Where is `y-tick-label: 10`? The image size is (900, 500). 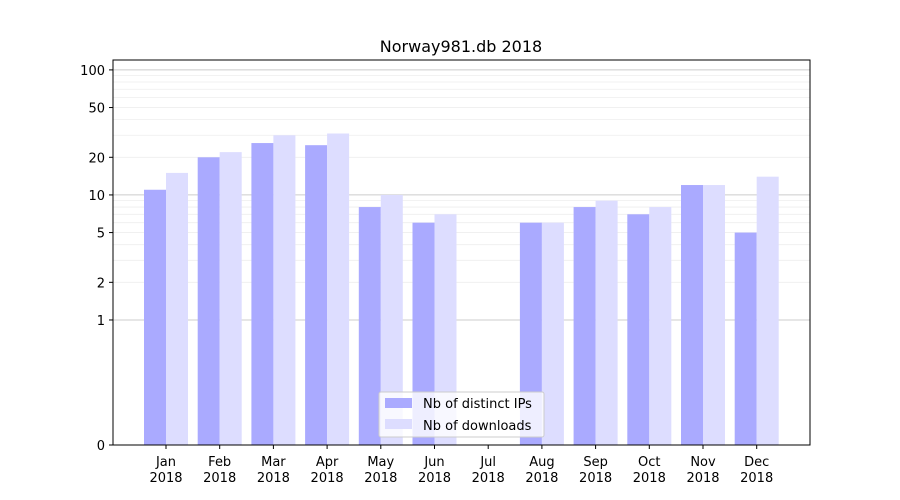 y-tick-label: 10 is located at coordinates (96, 196).